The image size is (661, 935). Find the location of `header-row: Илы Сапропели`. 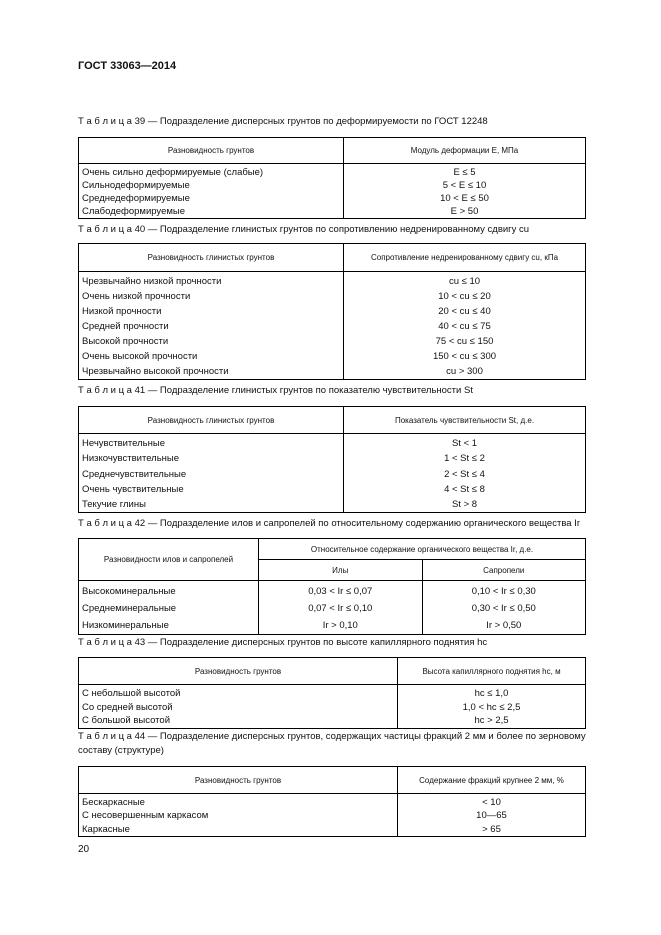

header-row: Илы Сапропели is located at coordinates (333, 570).